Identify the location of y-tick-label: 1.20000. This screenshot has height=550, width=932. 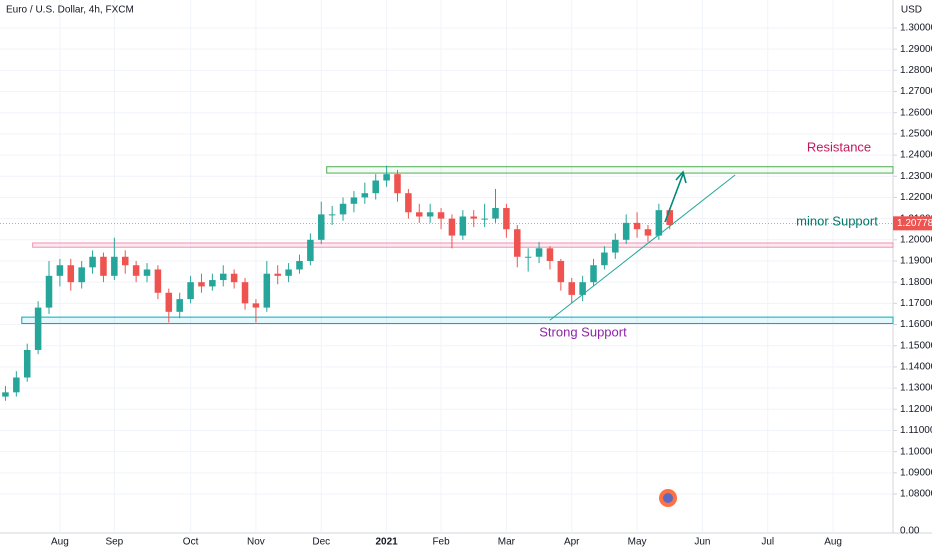
(916, 239).